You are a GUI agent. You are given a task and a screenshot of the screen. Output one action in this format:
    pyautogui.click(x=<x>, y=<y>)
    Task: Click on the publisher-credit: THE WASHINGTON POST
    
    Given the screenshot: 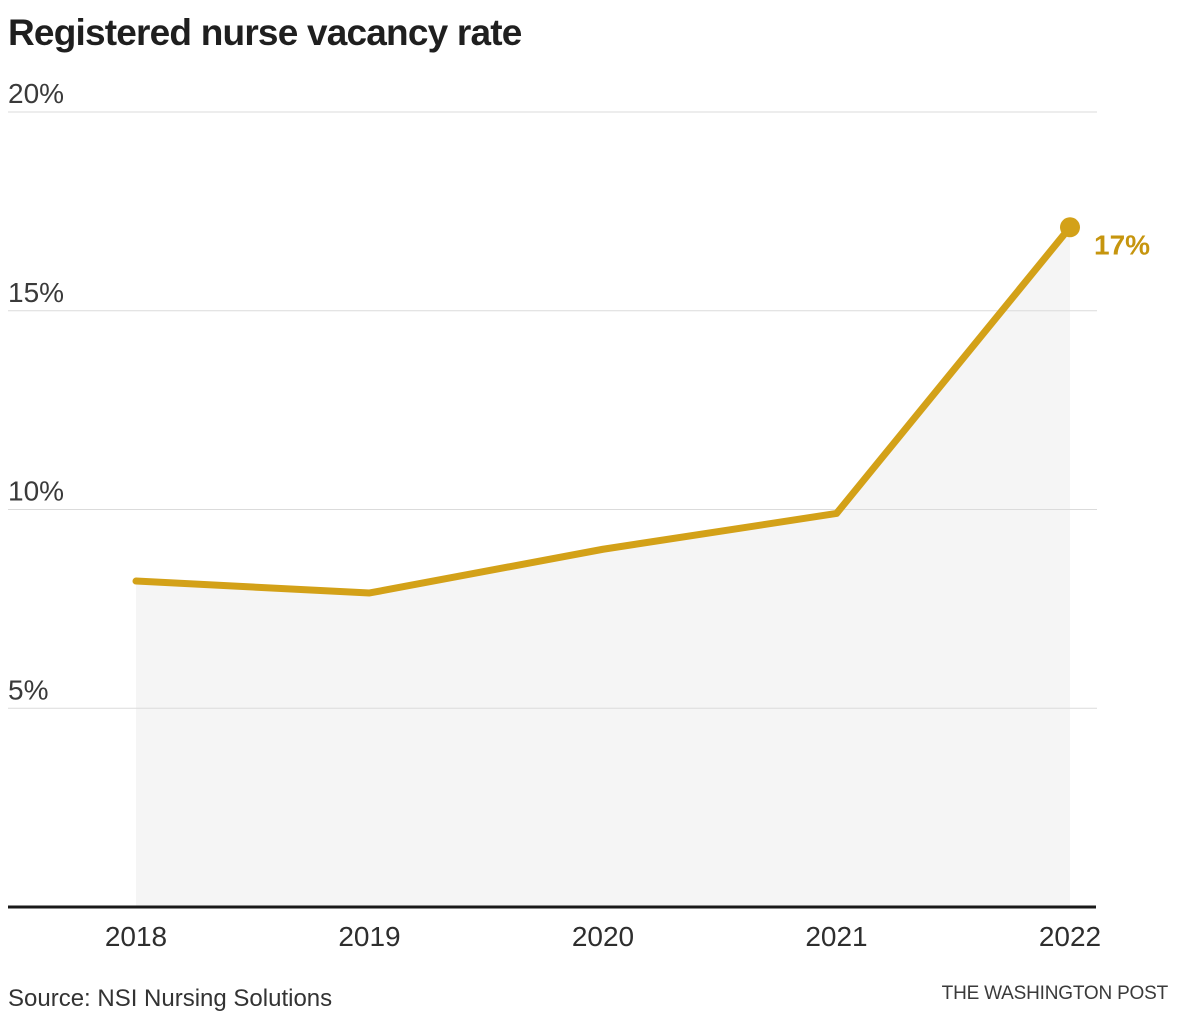 What is the action you would take?
    pyautogui.click(x=1055, y=993)
    